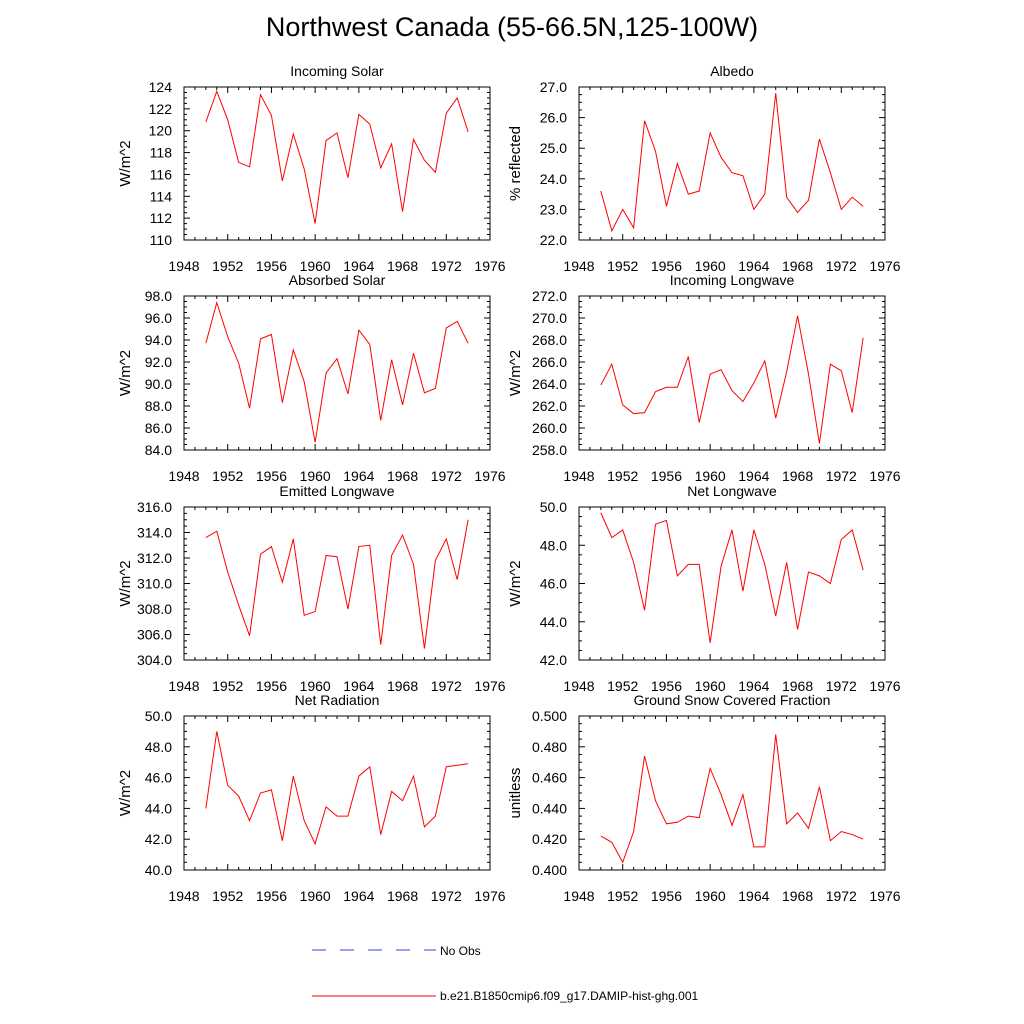  I want to click on y-tick-label: 272.0, so click(549, 296).